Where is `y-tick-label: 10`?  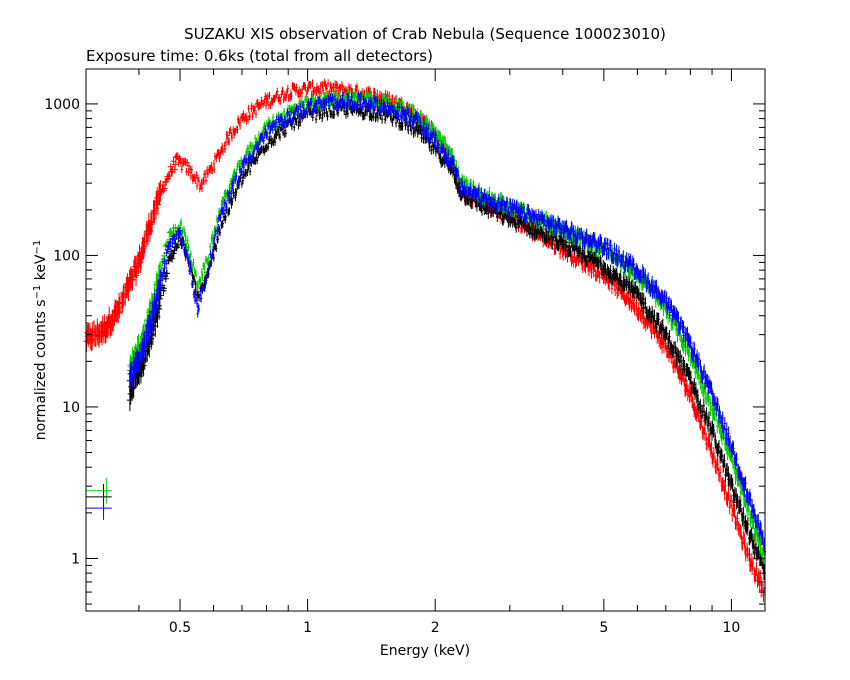
y-tick-label: 10 is located at coordinates (71, 408).